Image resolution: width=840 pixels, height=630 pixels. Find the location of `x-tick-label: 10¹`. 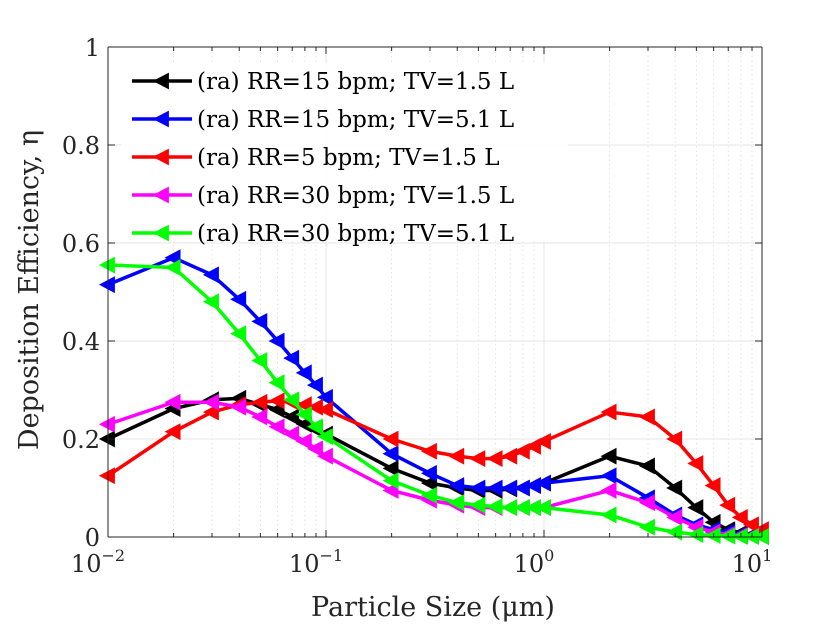

x-tick-label: 10¹ is located at coordinates (752, 562).